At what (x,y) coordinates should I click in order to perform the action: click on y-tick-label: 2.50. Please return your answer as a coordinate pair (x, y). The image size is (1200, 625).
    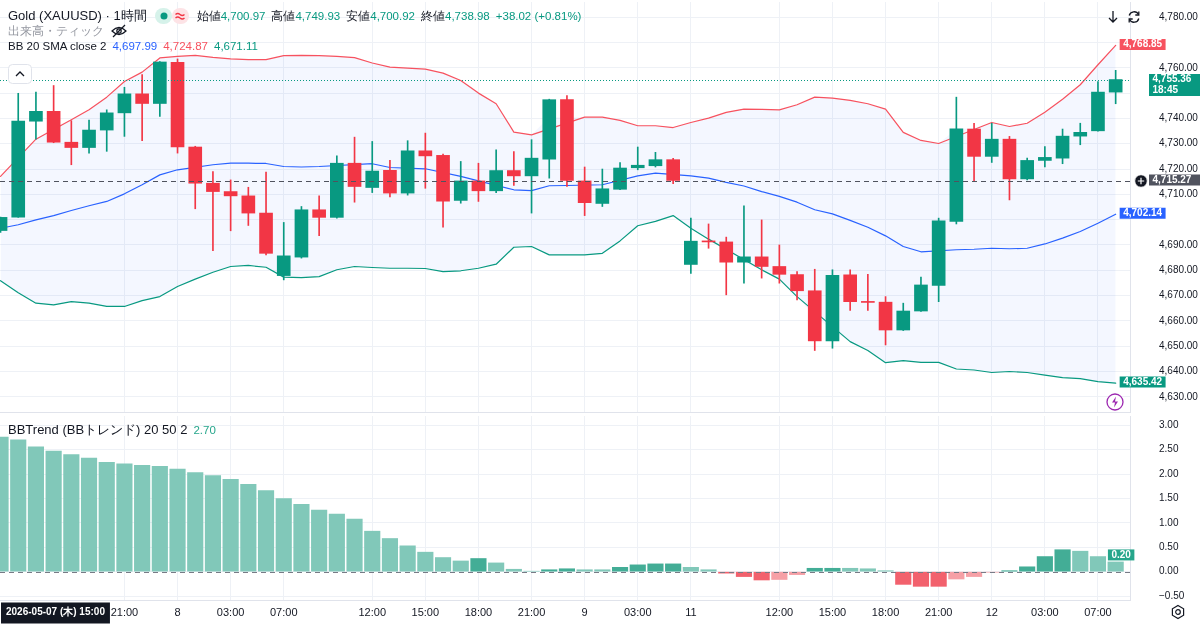
    Looking at the image, I should click on (1169, 449).